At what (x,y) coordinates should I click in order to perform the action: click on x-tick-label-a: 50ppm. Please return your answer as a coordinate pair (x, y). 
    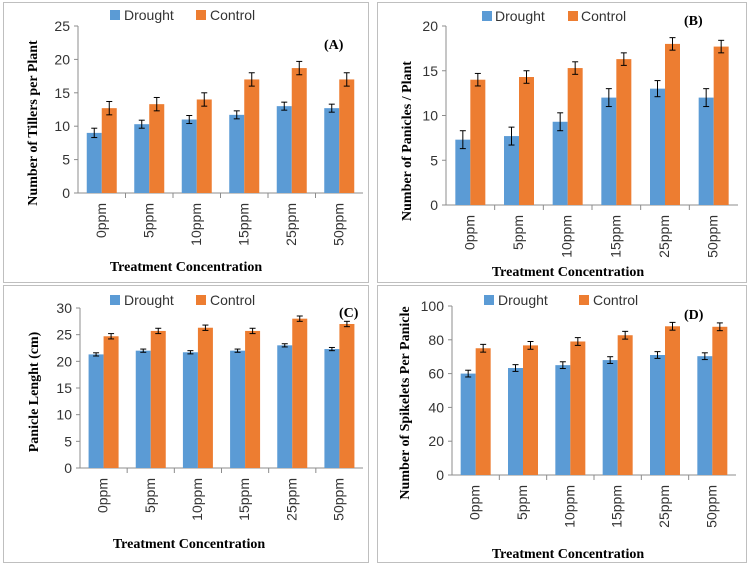
    Looking at the image, I should click on (338, 224).